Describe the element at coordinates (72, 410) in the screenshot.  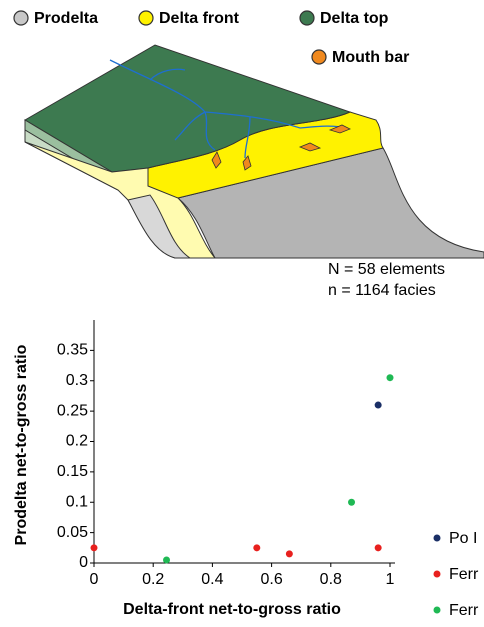
I see `y-tick-label: 0.25` at that location.